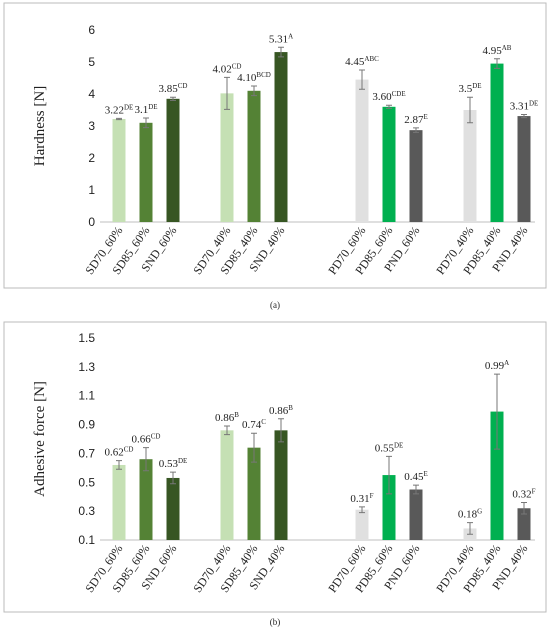 This screenshot has height=632, width=550. Describe the element at coordinates (91, 126) in the screenshot. I see `y-tick-label: 3` at that location.